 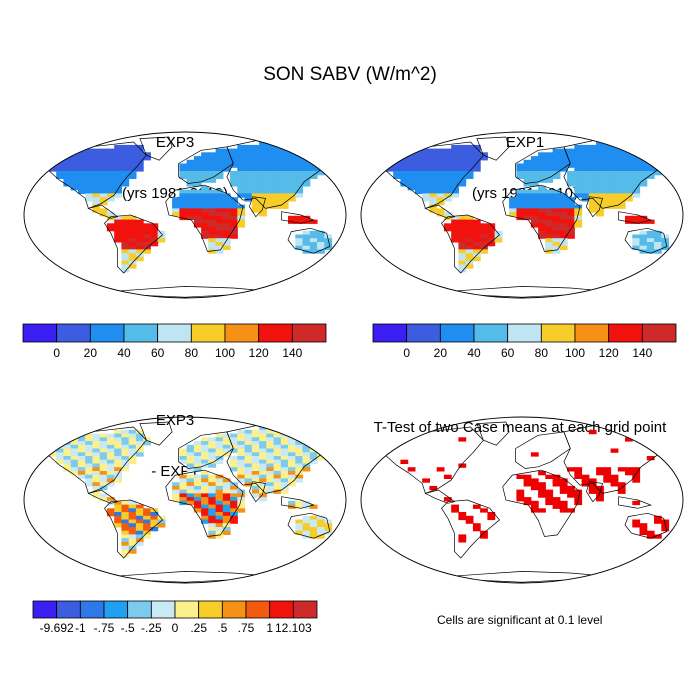 What do you see at coordinates (269, 628) in the screenshot?
I see `colorbar-tick-label: 1` at bounding box center [269, 628].